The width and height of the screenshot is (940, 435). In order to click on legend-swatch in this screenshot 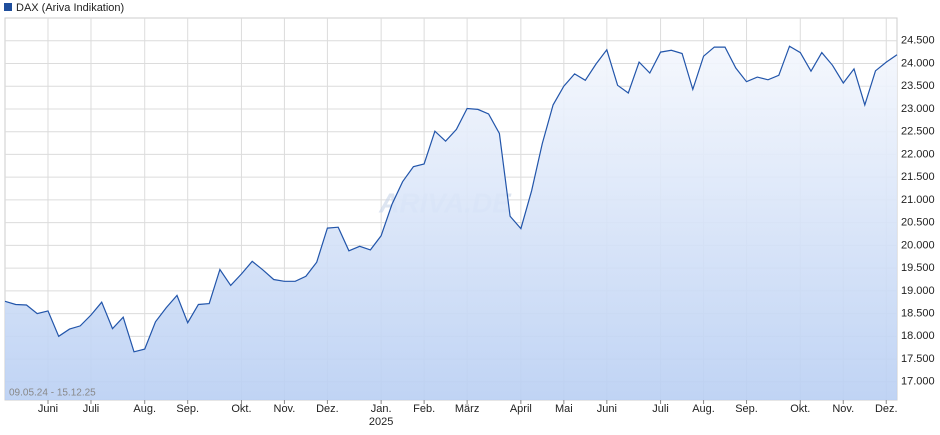, I will do `click(8, 7)`.